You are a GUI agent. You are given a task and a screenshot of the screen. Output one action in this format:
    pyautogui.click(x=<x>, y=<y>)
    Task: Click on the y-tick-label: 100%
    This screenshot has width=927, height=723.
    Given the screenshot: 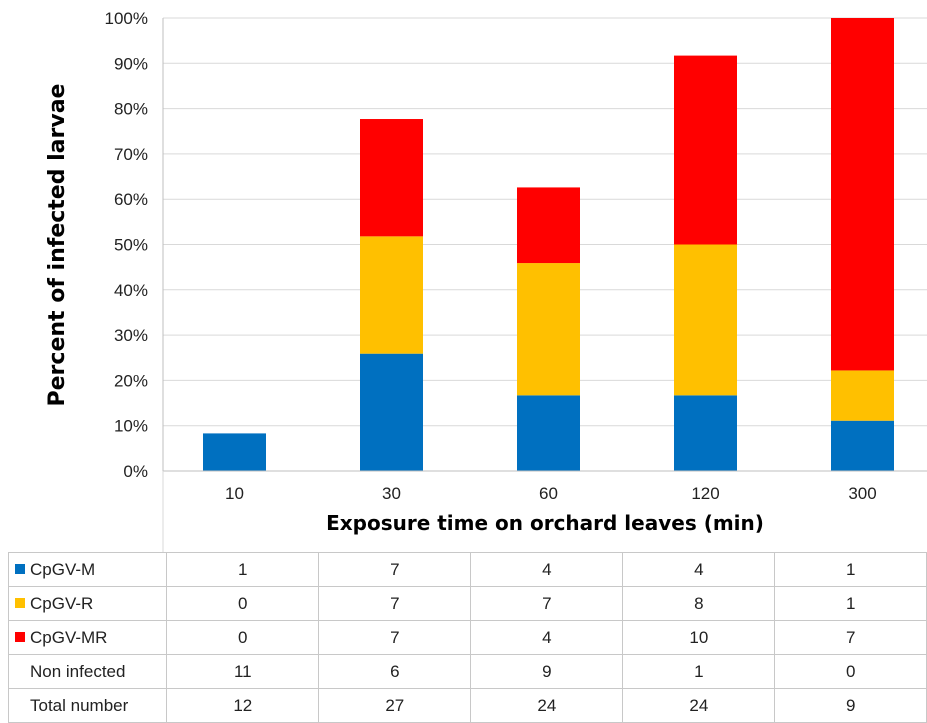 What is the action you would take?
    pyautogui.click(x=126, y=18)
    